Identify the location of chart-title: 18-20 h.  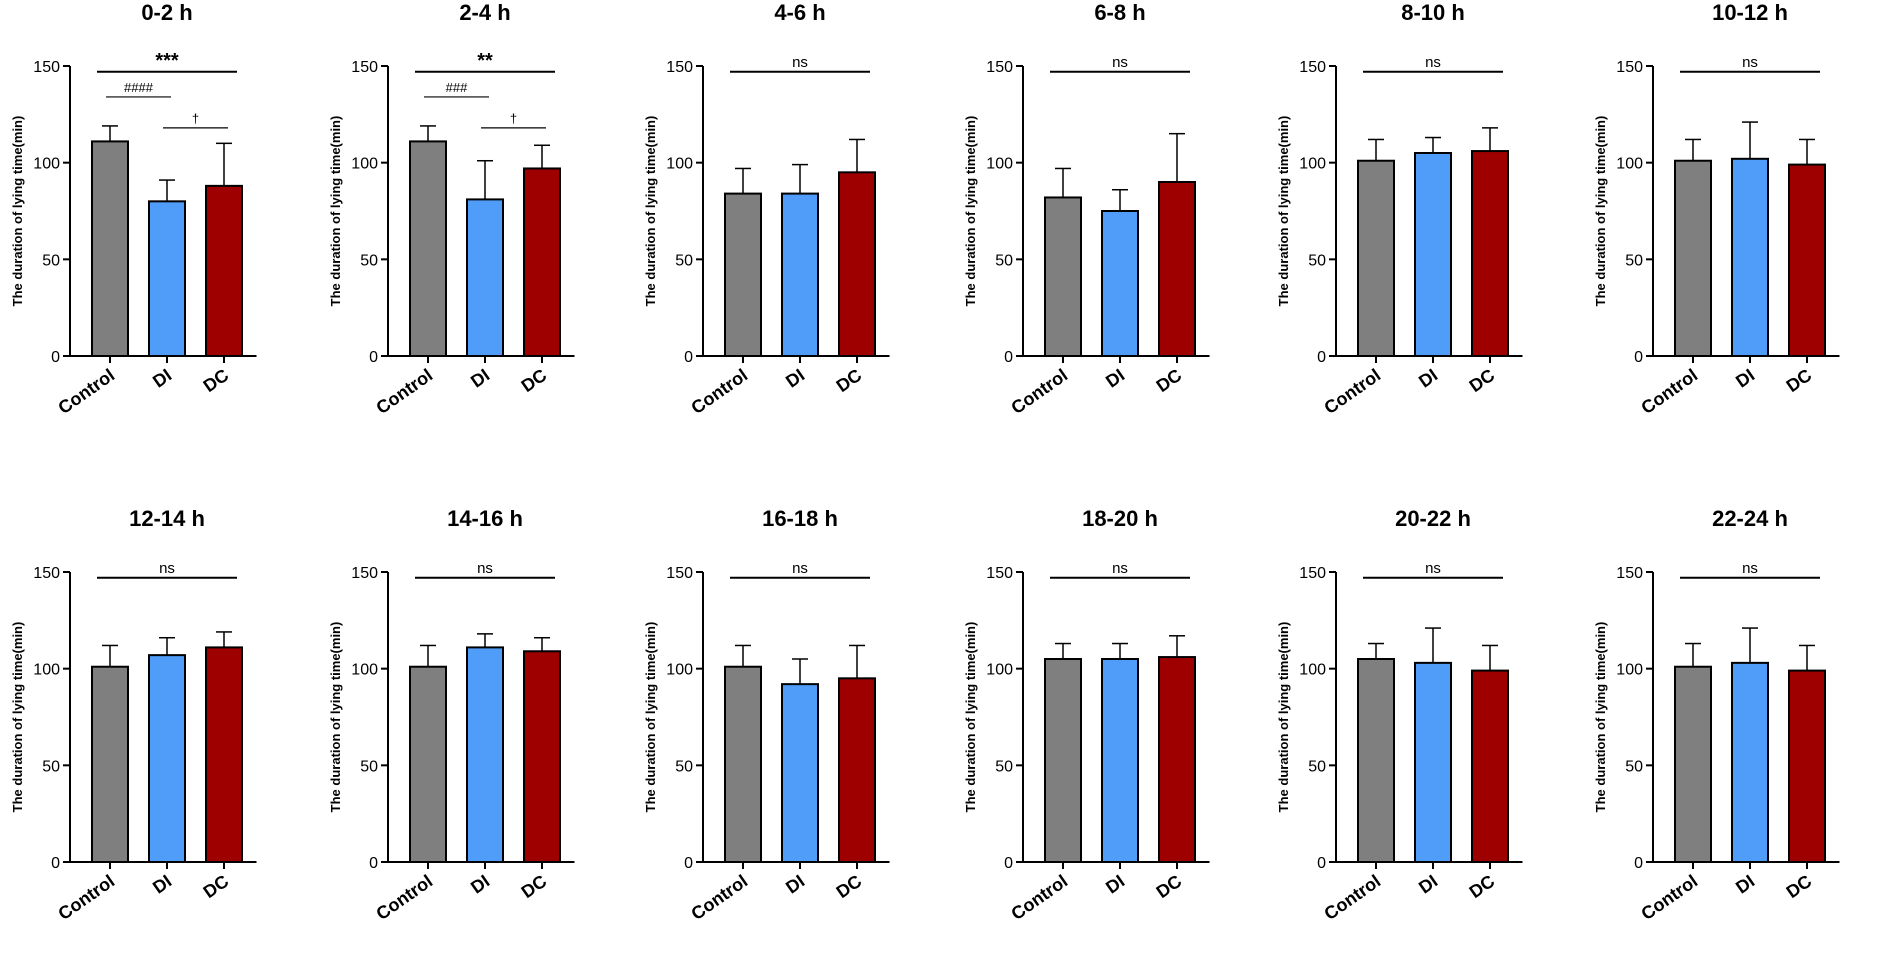
(1120, 518).